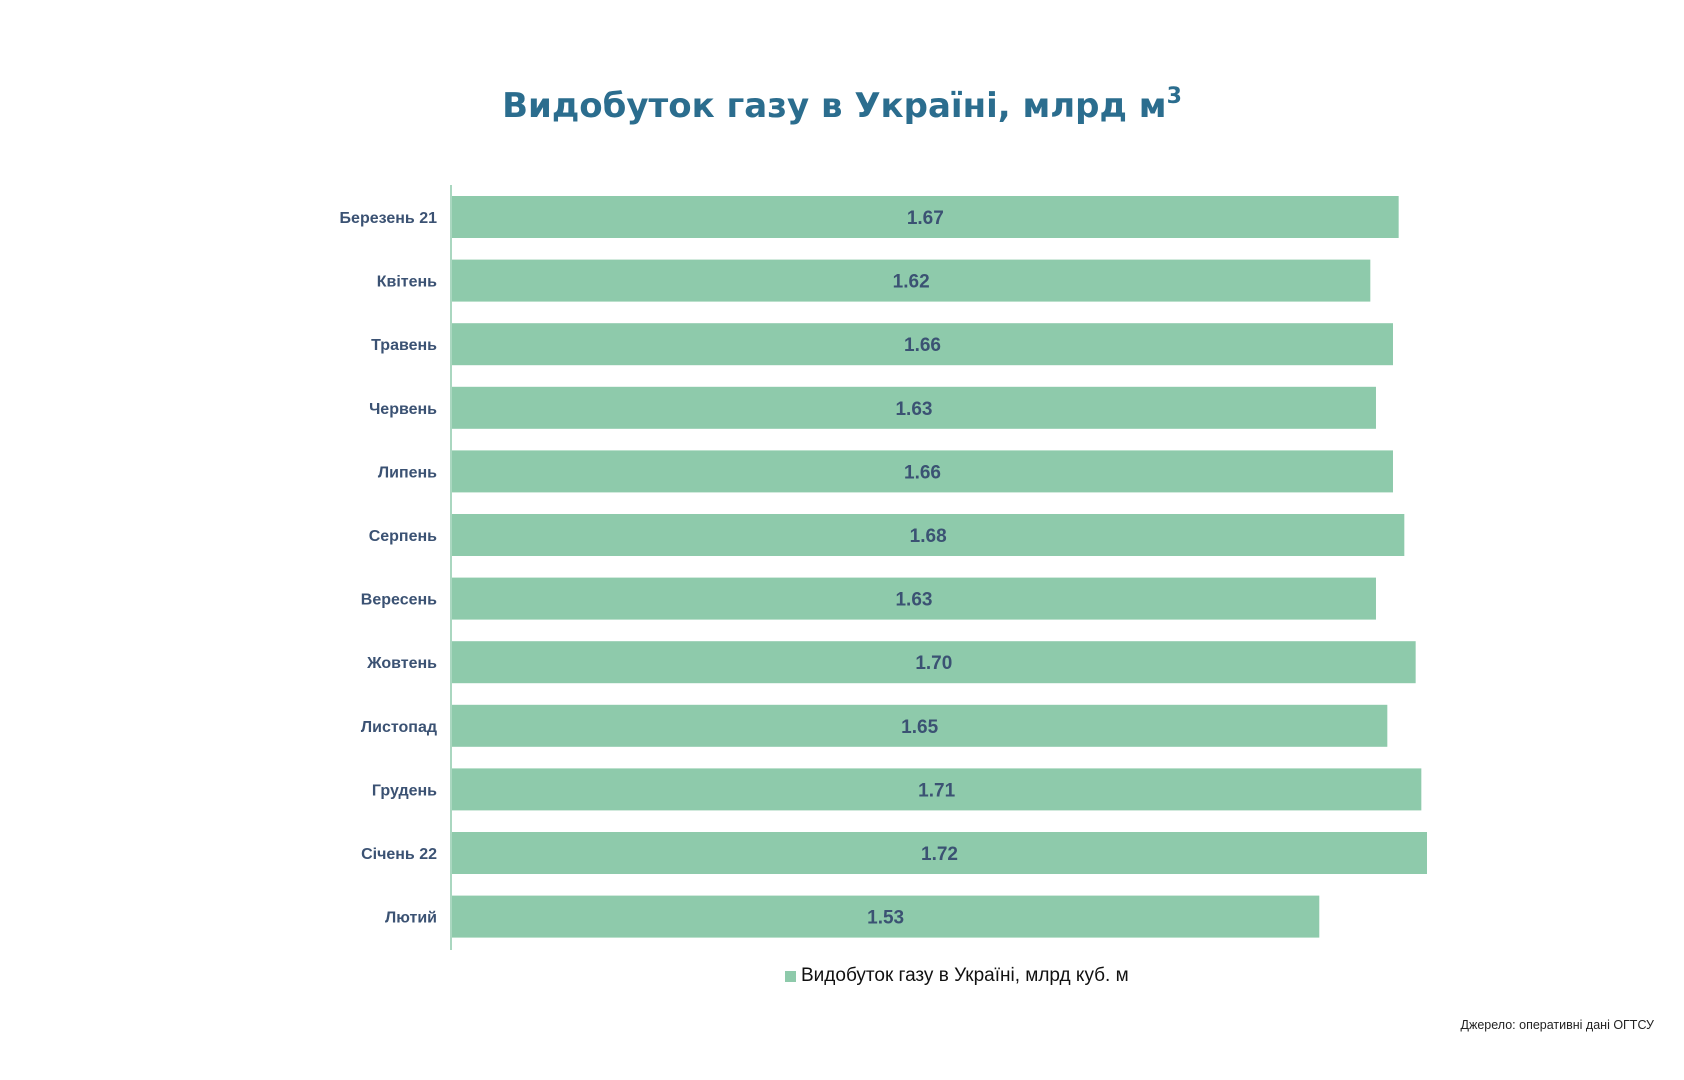  I want to click on category-label: Травень, so click(404, 345).